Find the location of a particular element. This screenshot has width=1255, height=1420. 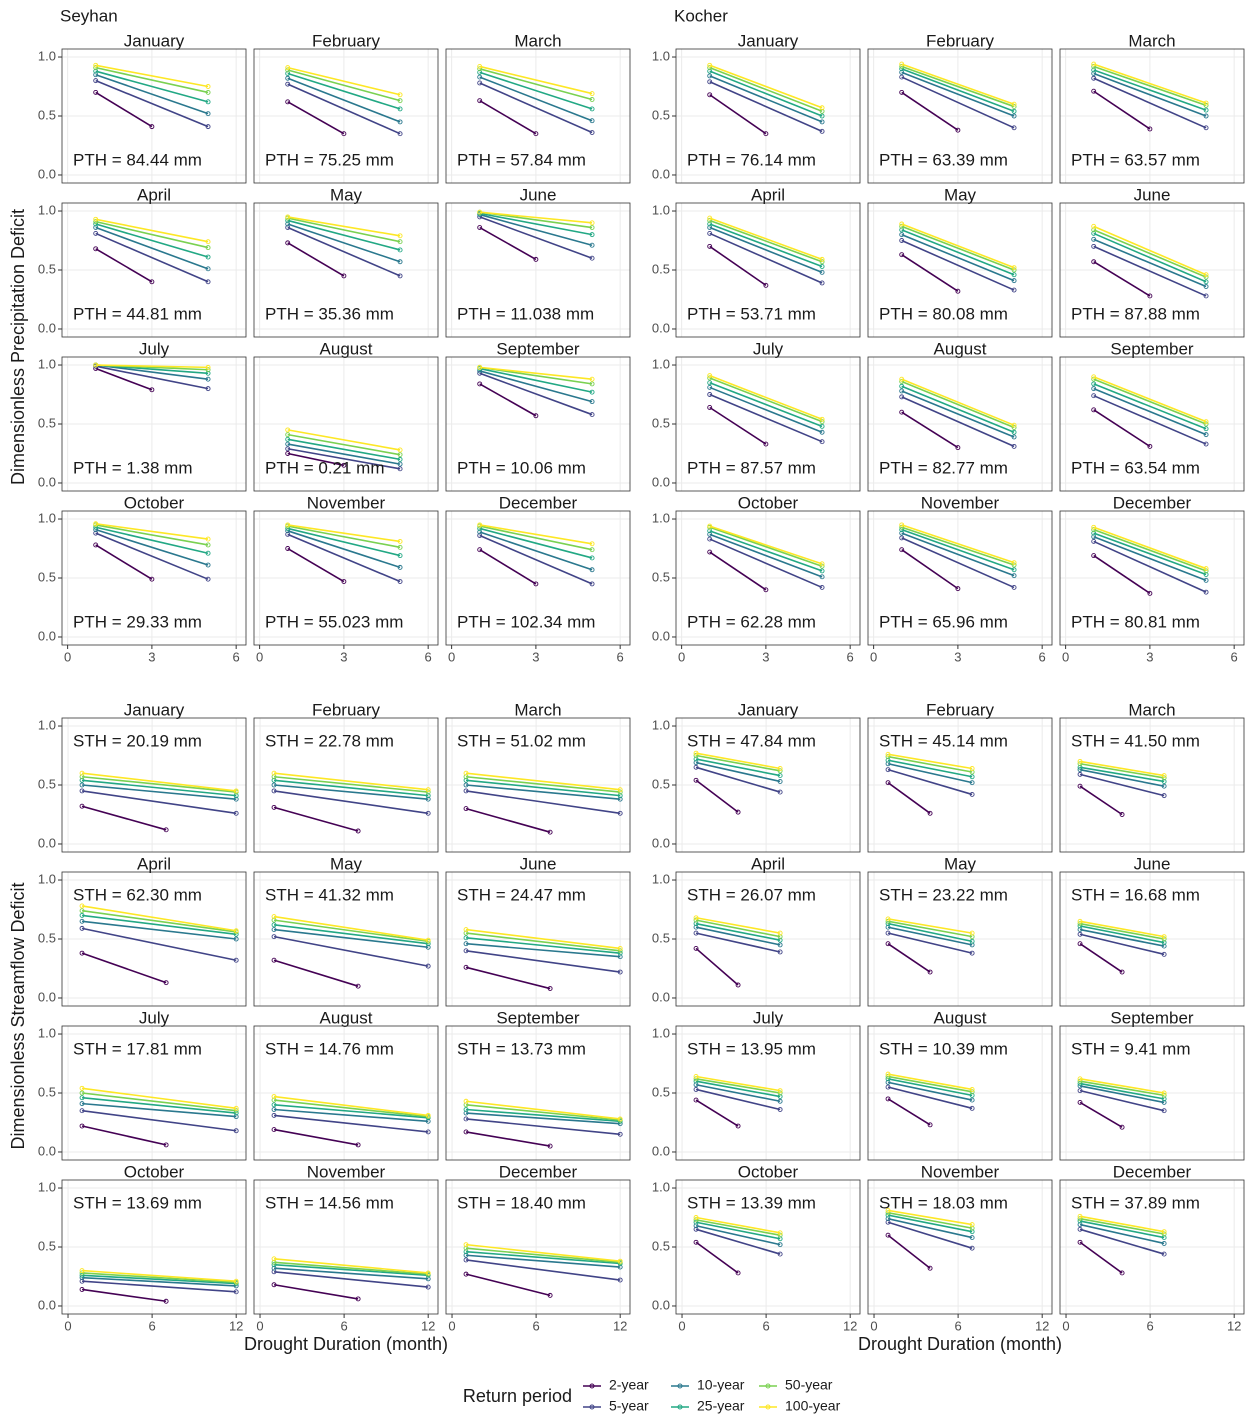

annotation: PTH = 1.38 mm is located at coordinates (133, 467).